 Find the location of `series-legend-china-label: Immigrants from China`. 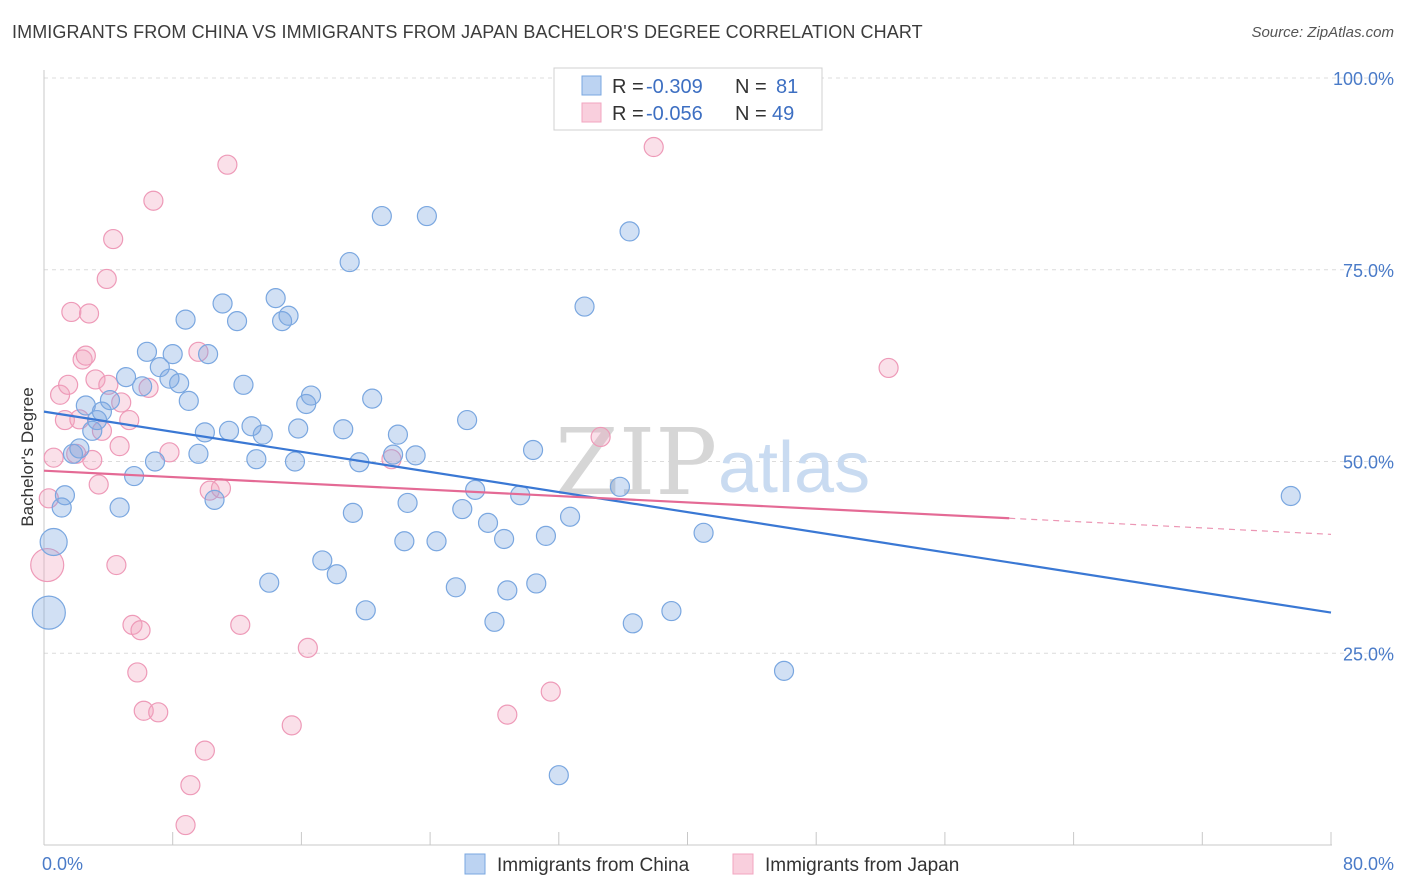

series-legend-china-label: Immigrants from China is located at coordinates (593, 865).